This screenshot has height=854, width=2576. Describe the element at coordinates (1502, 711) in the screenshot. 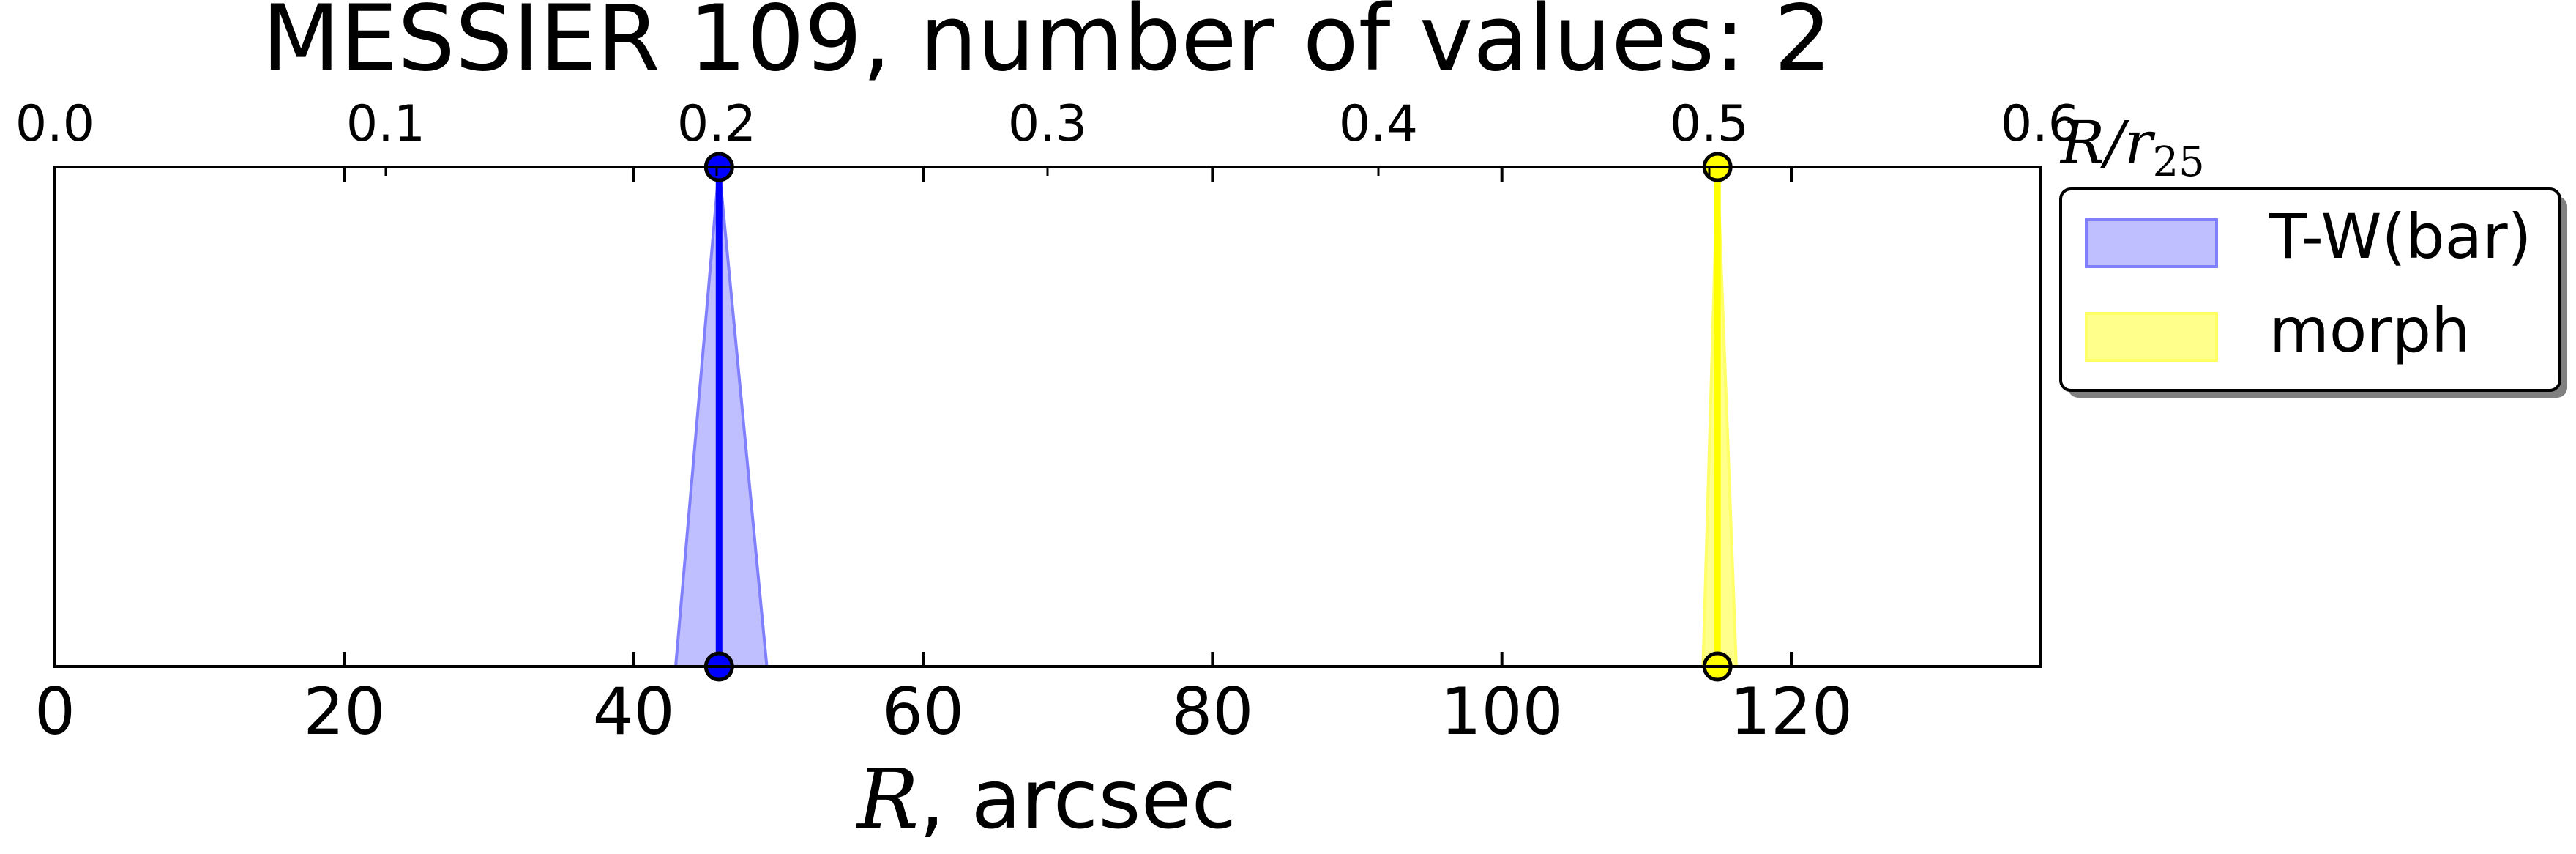

I see `x-tick-label: 100` at that location.